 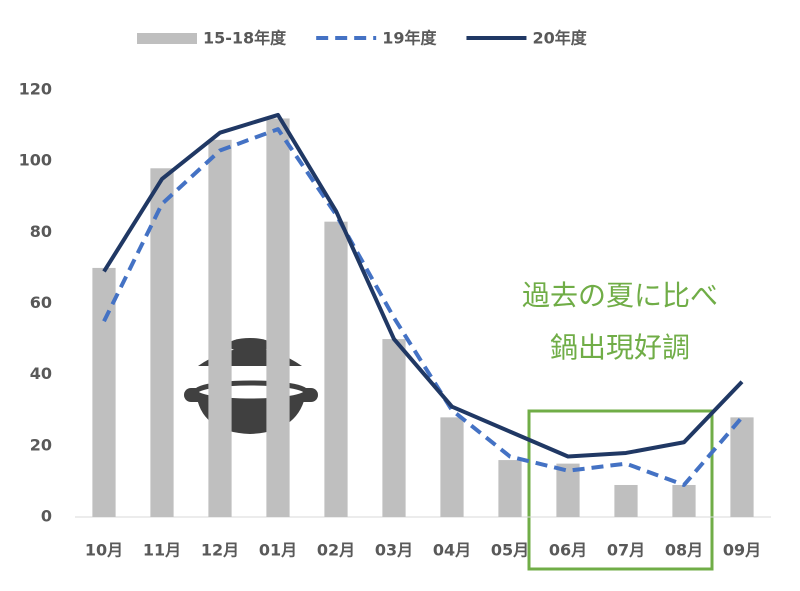 I want to click on y-tick-label: 100, so click(x=35, y=160).